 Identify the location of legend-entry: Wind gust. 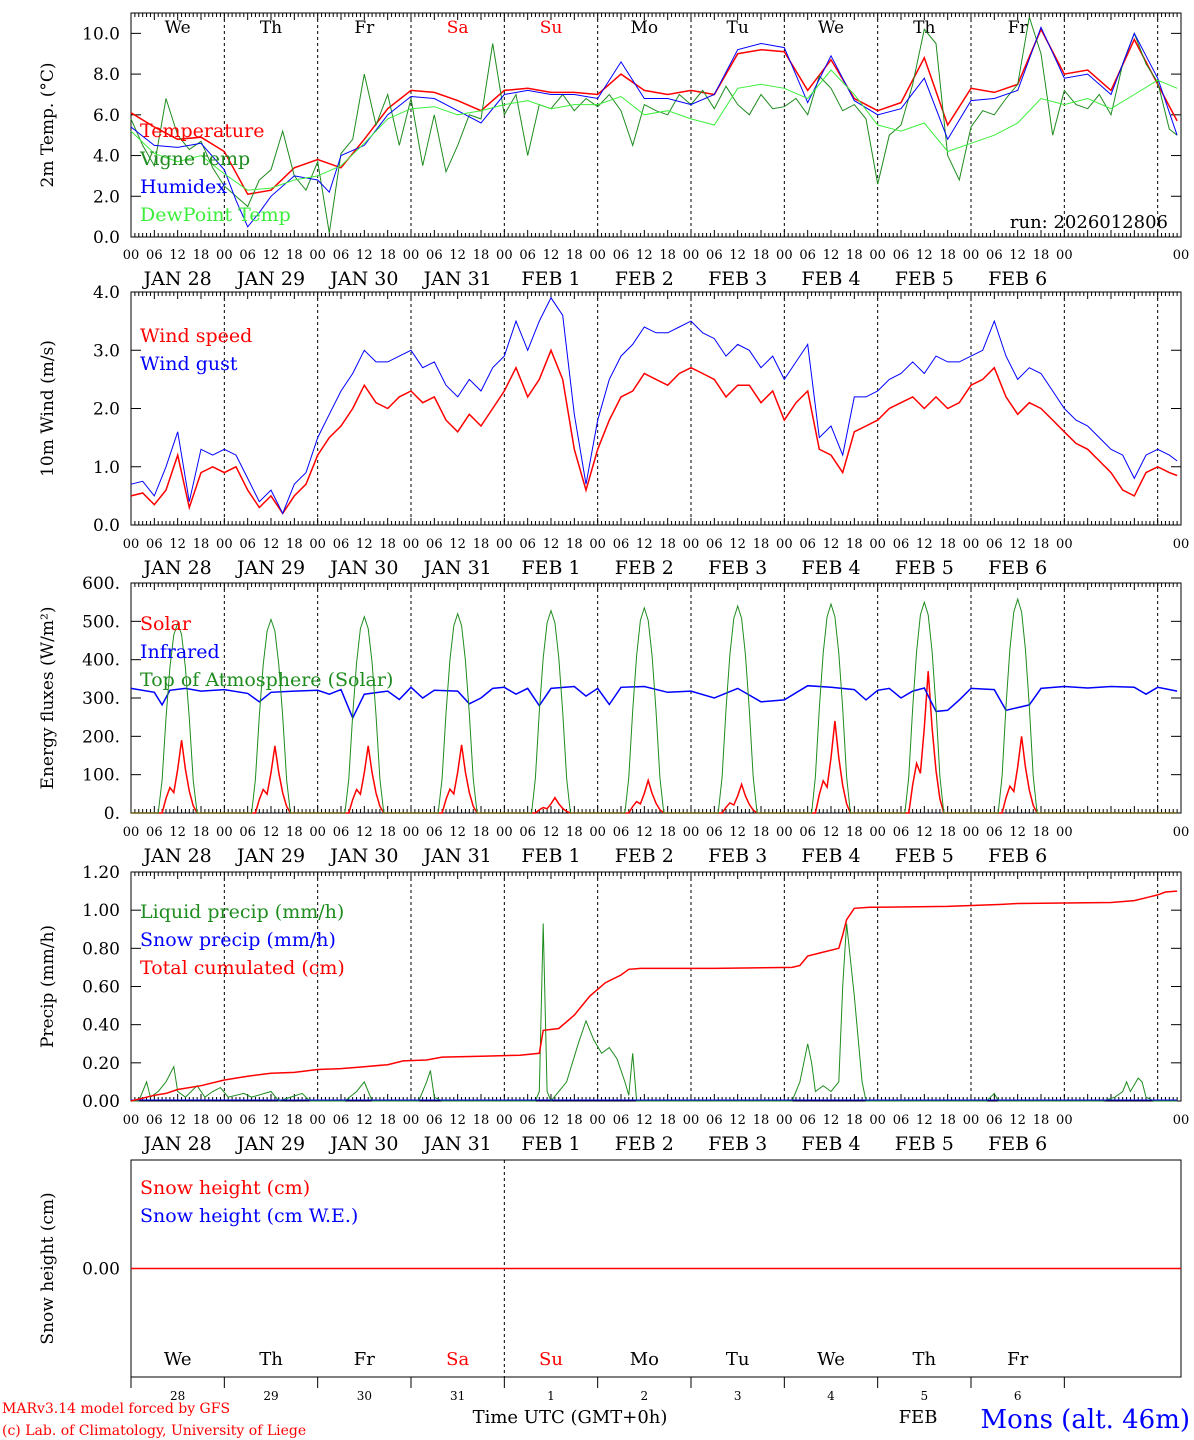
(189, 364).